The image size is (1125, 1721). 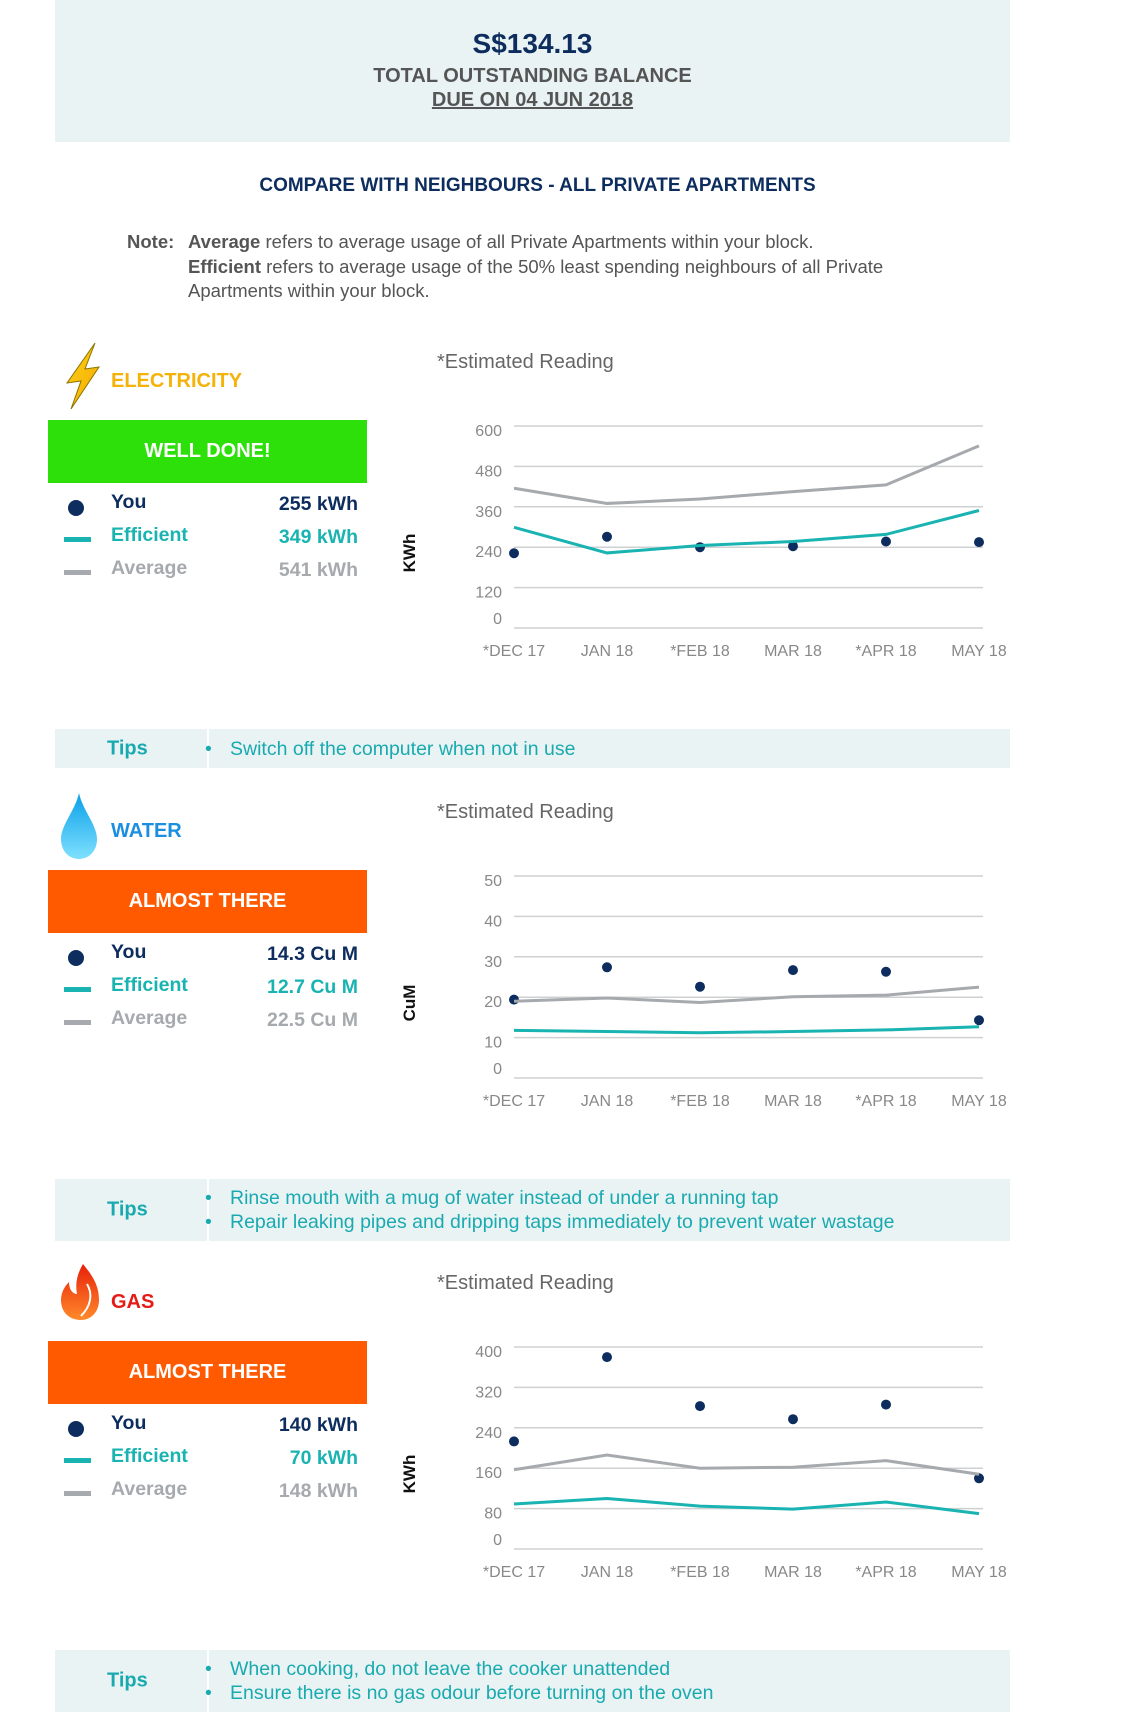 I want to click on y-axis-unit: CuM, so click(x=409, y=1003).